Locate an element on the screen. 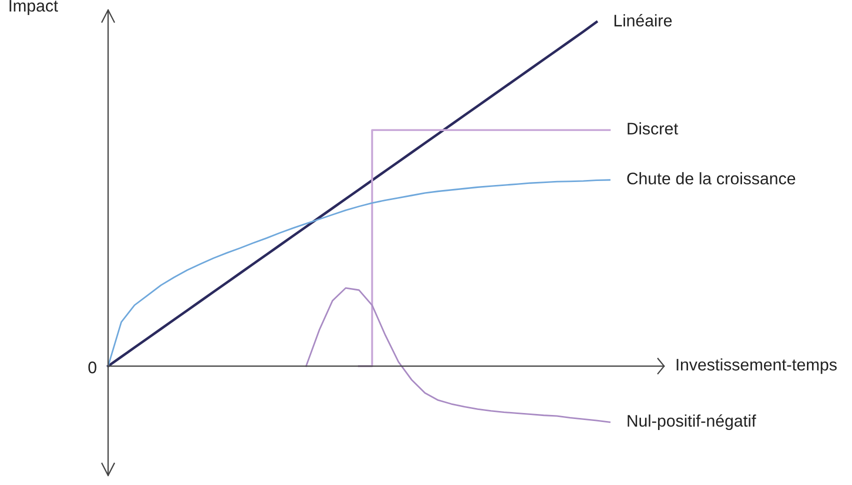  series-label: Chute de la croissance is located at coordinates (711, 178).